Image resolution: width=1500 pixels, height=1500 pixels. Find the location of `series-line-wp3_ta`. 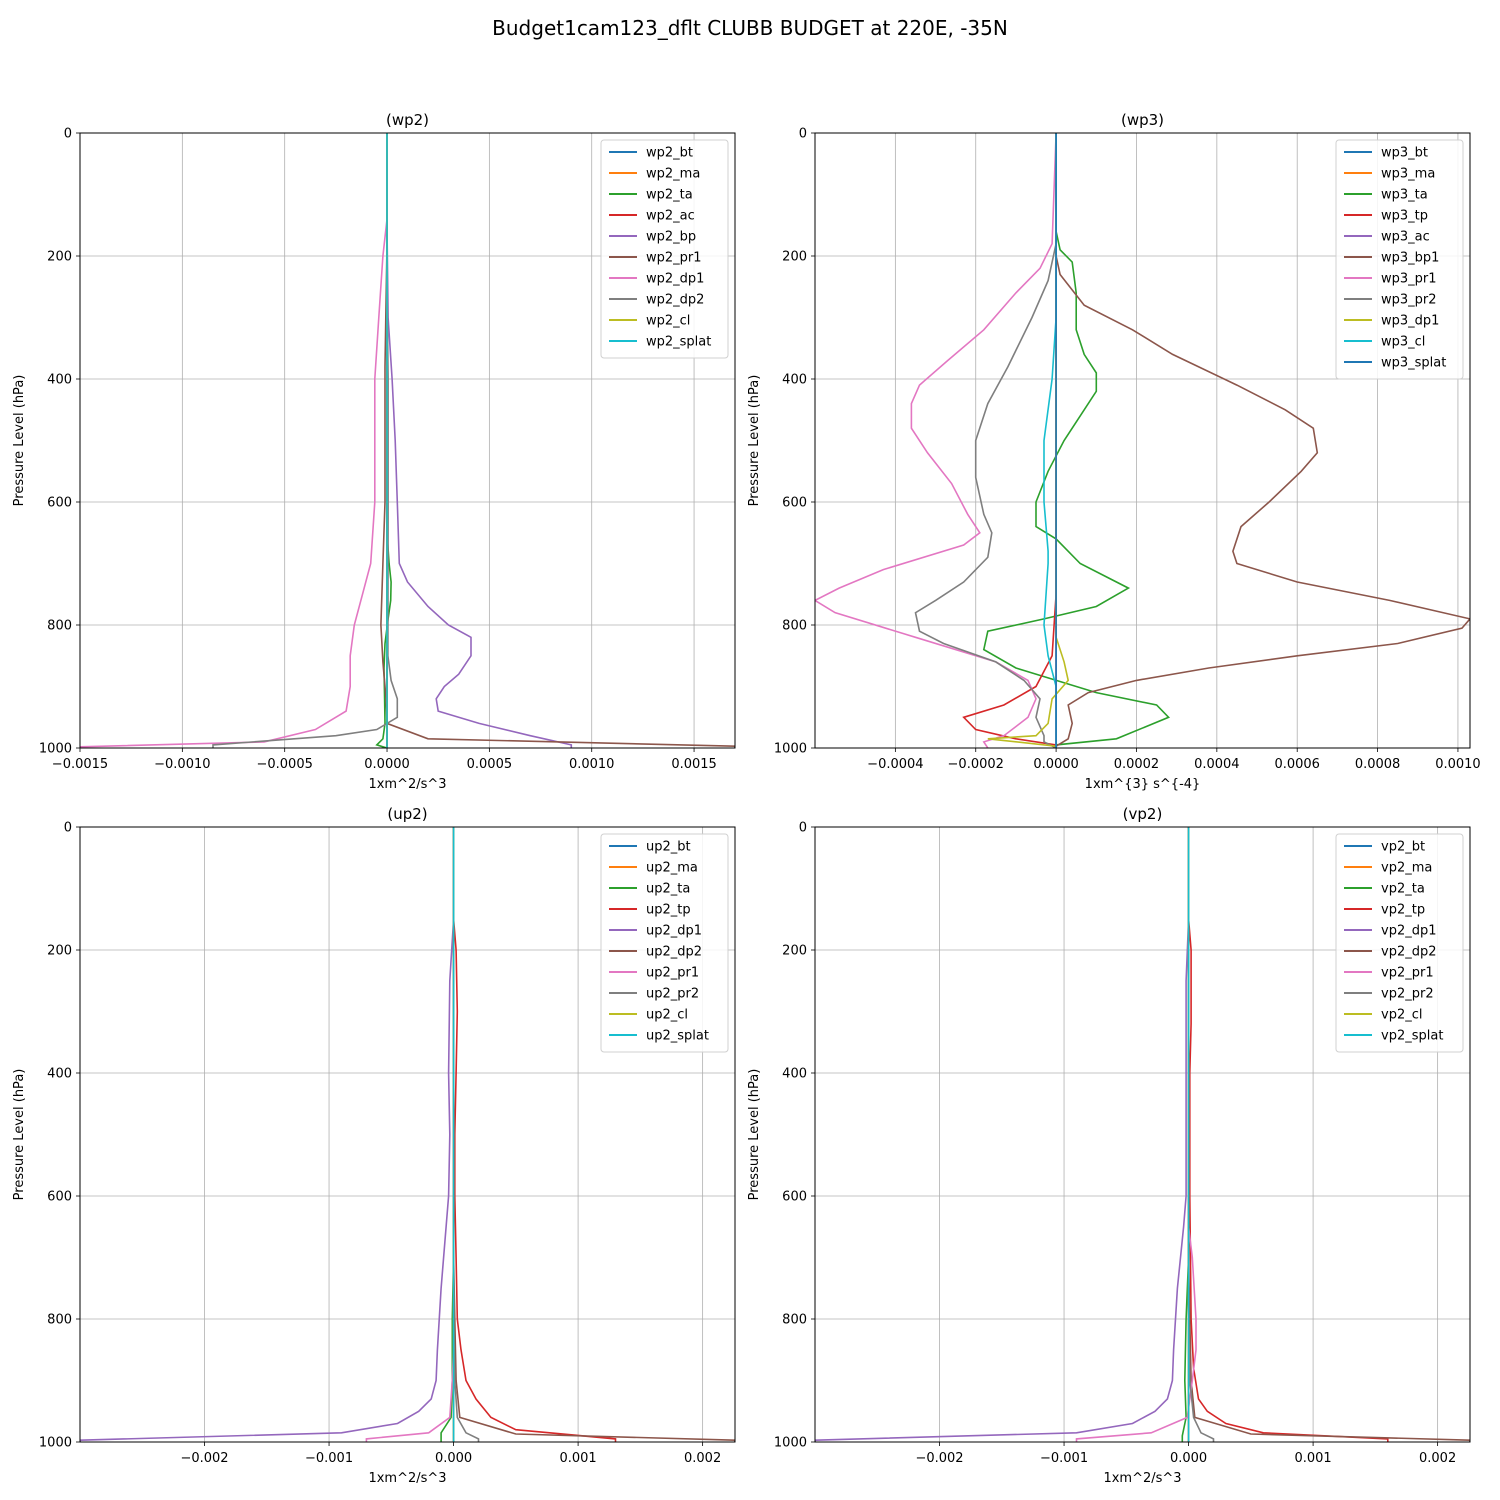

series-line-wp3_ta is located at coordinates (1076, 440).